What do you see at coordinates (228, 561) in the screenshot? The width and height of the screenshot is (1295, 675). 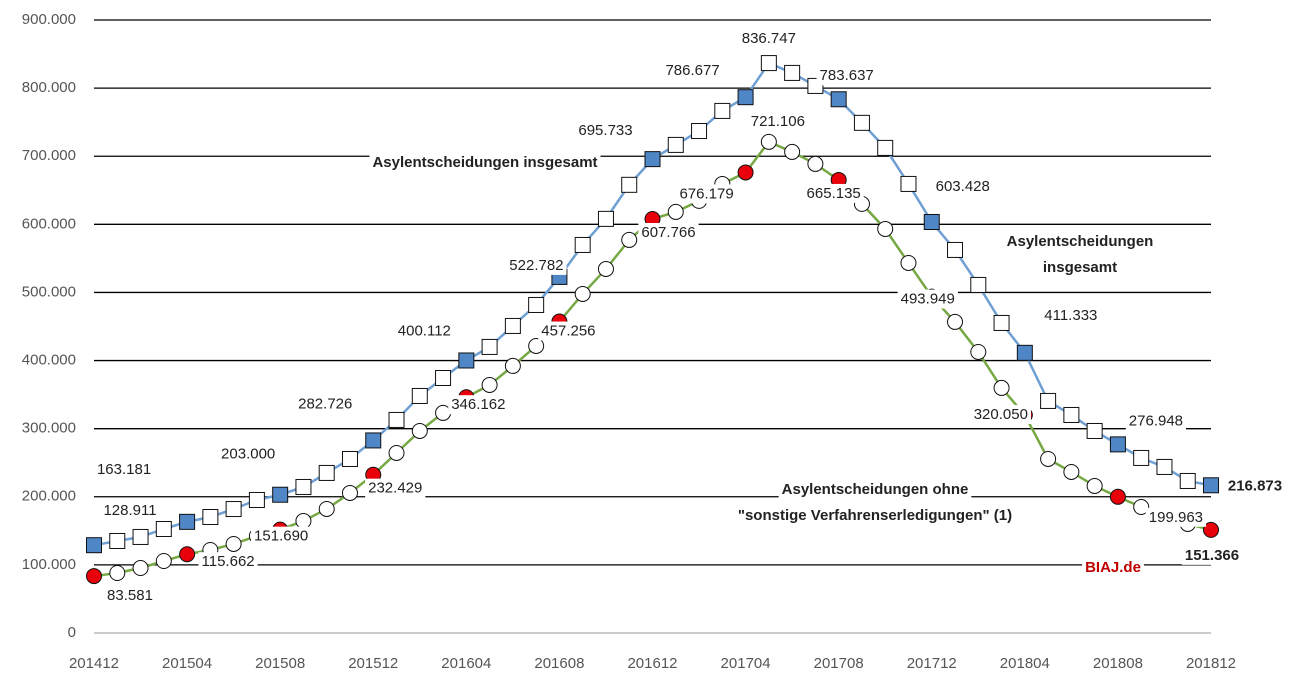 I see `data-label: 115.662` at bounding box center [228, 561].